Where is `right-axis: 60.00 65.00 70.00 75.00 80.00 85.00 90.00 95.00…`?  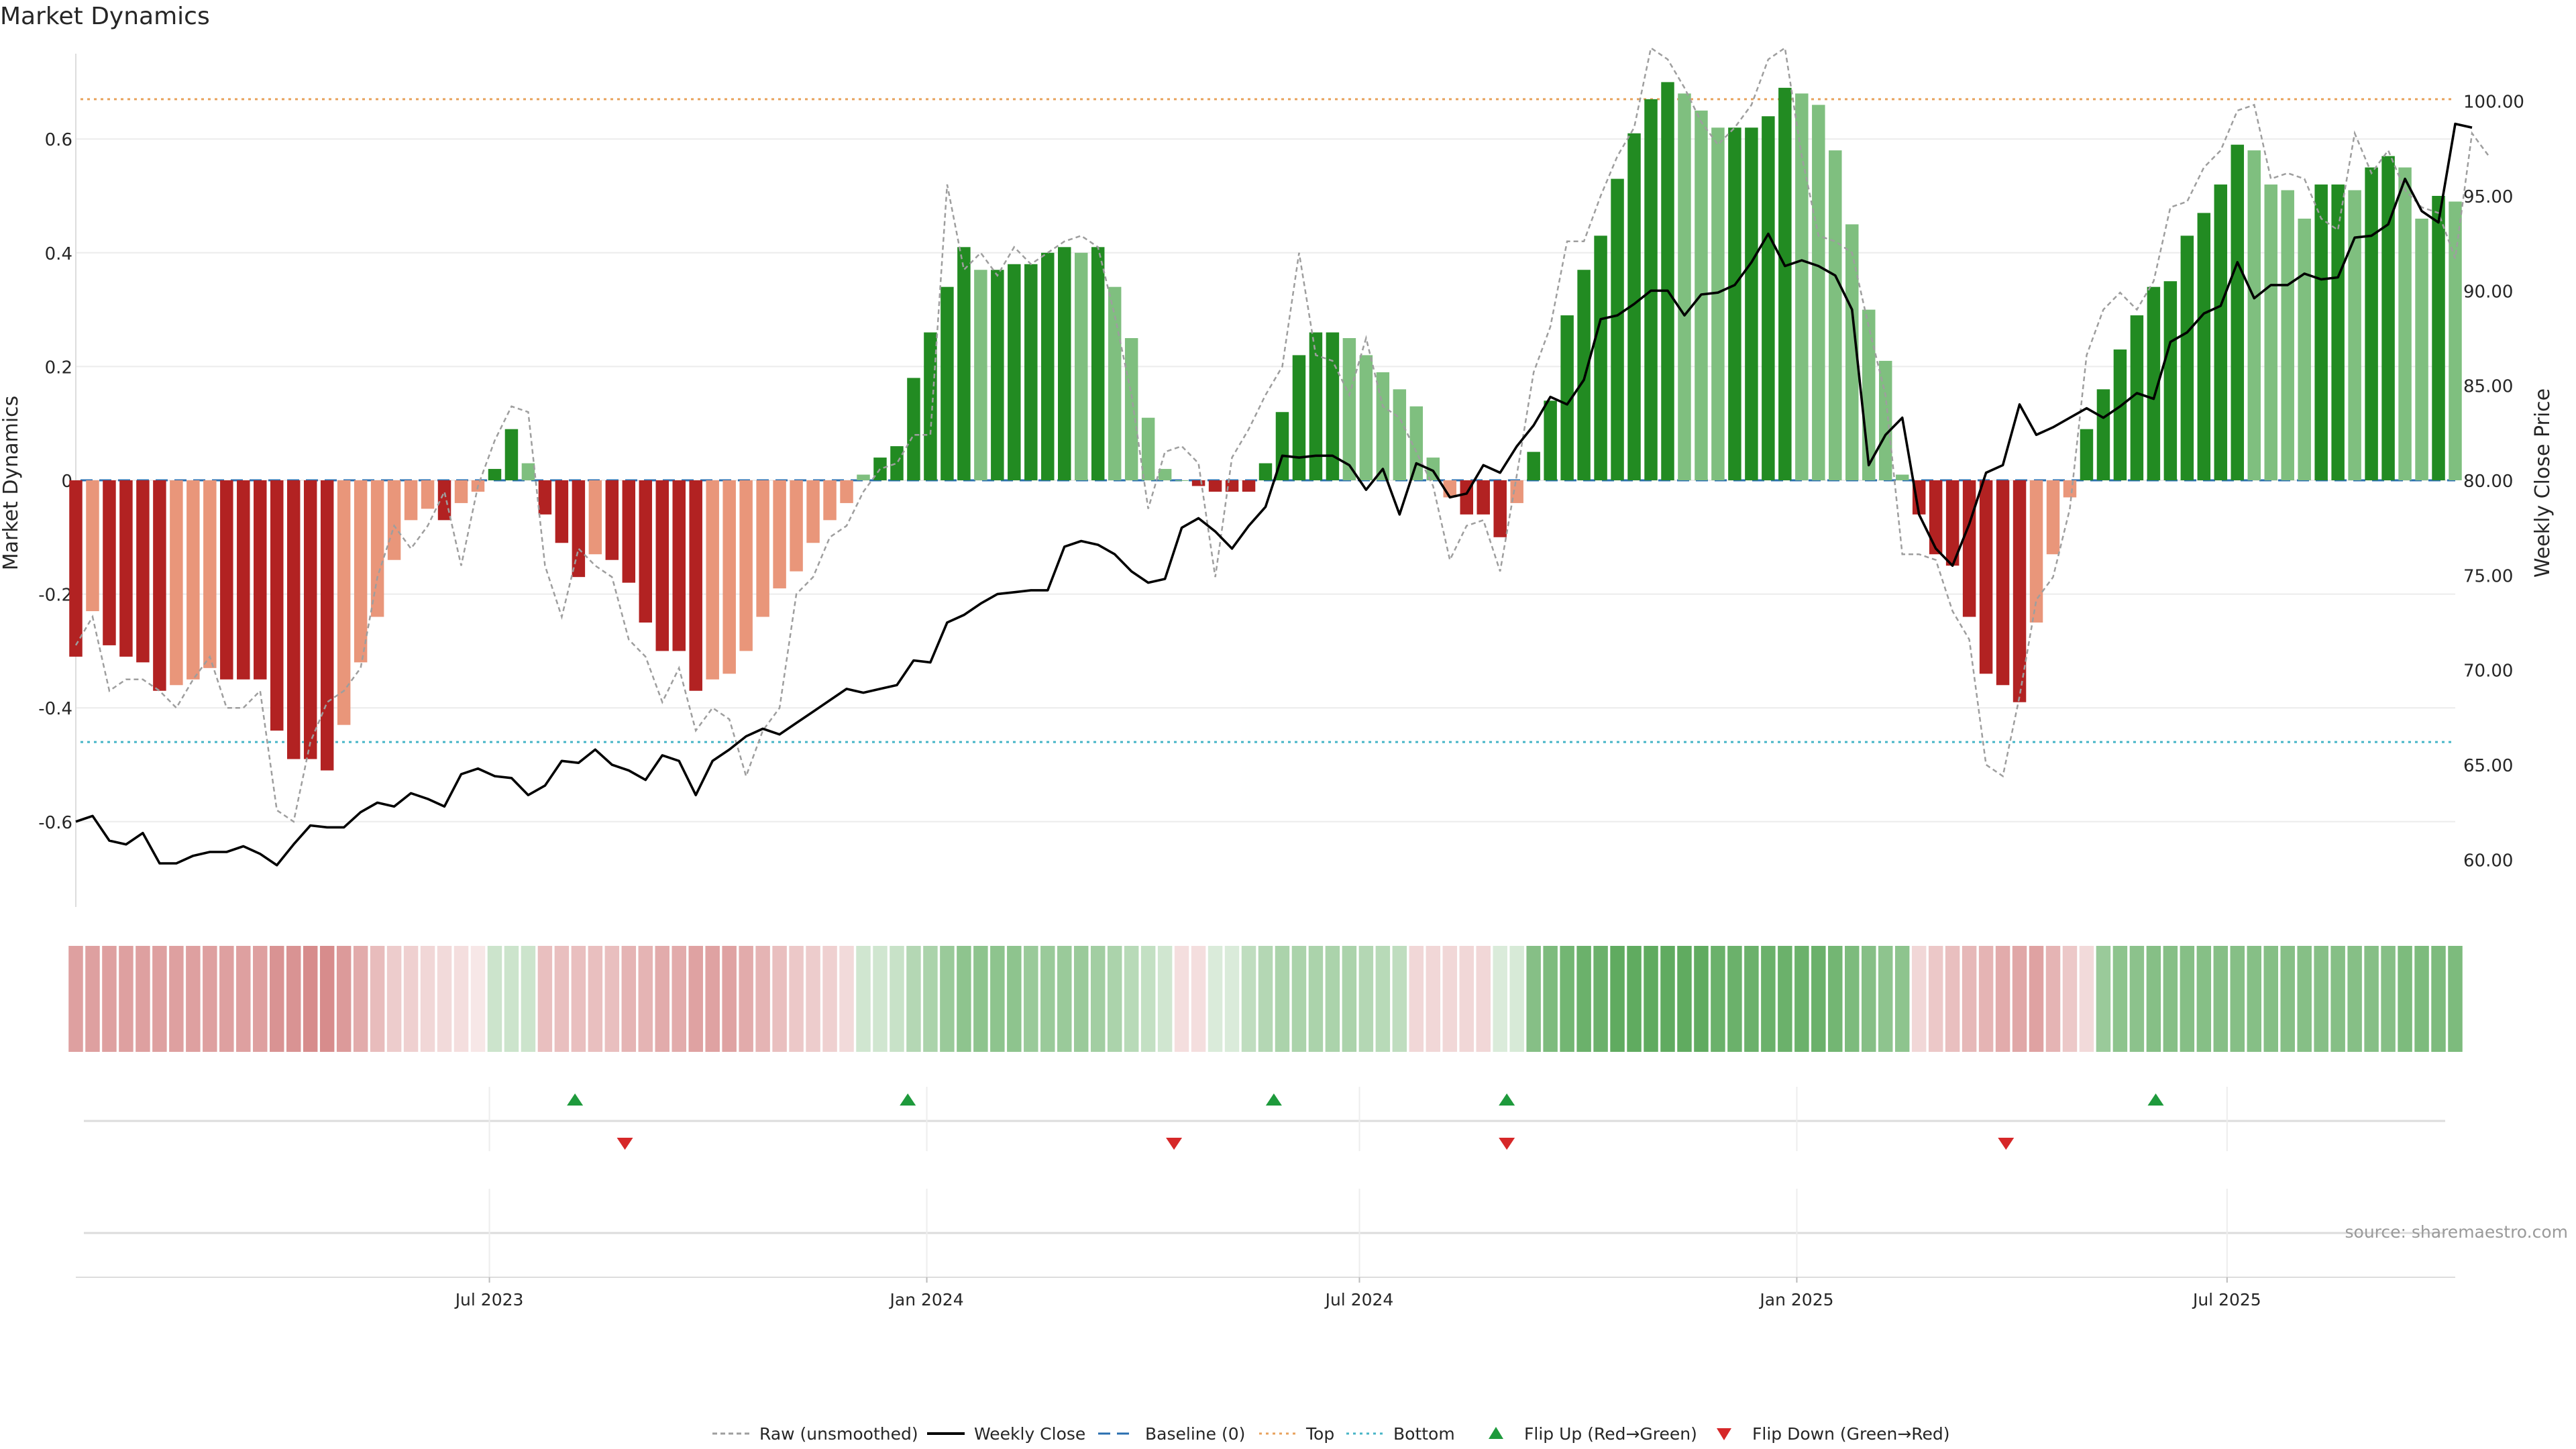 right-axis: 60.00 65.00 70.00 75.00 80.00 85.00 90.00 95.00… is located at coordinates (2493, 482).